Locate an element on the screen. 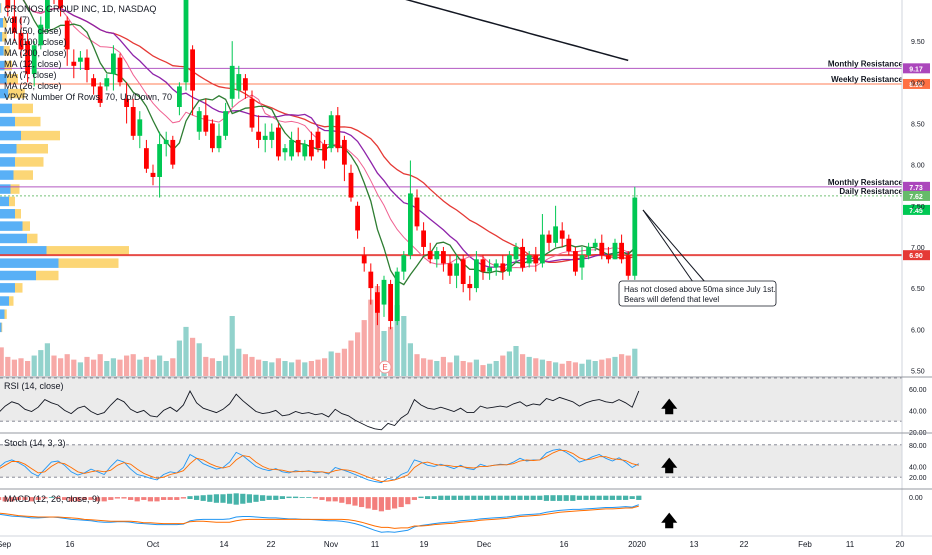 This screenshot has height=555, width=932. indicator-ma26: MA (26, close) is located at coordinates (33, 86).